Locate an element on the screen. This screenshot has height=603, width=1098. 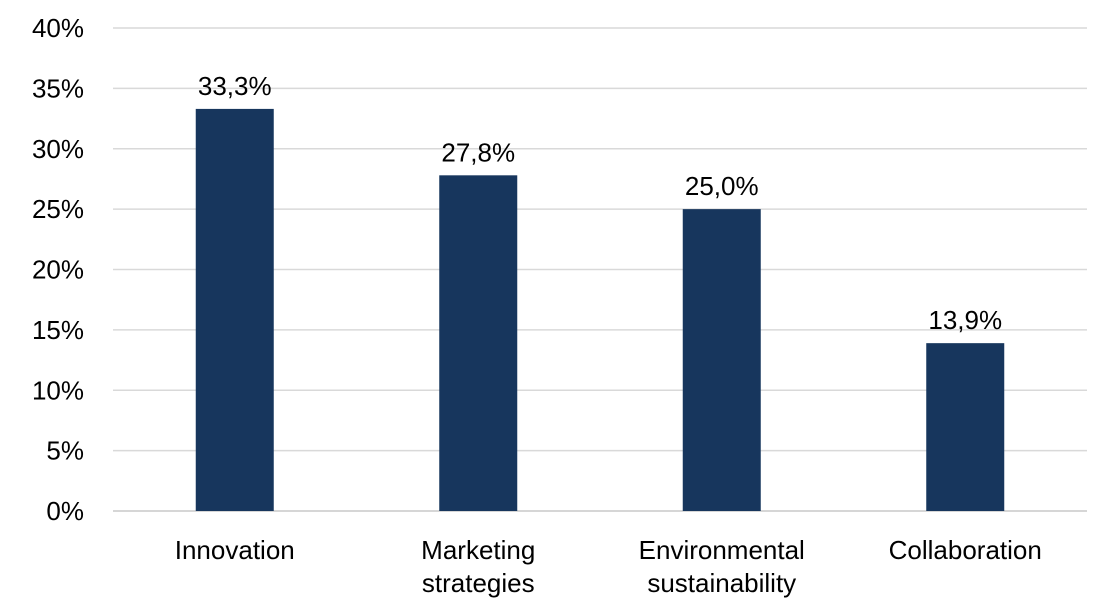
y-tick-label: 0% is located at coordinates (65, 511).